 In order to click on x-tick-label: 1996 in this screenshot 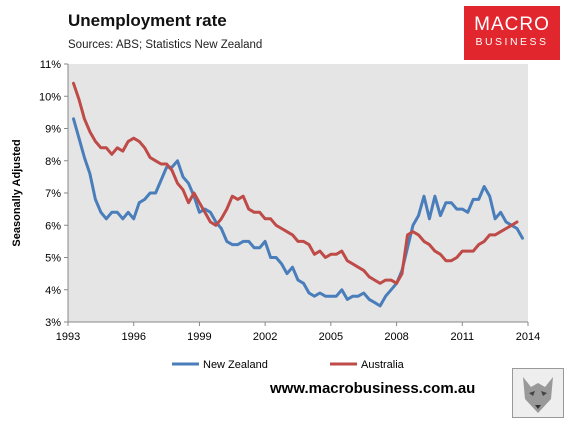, I will do `click(133, 337)`.